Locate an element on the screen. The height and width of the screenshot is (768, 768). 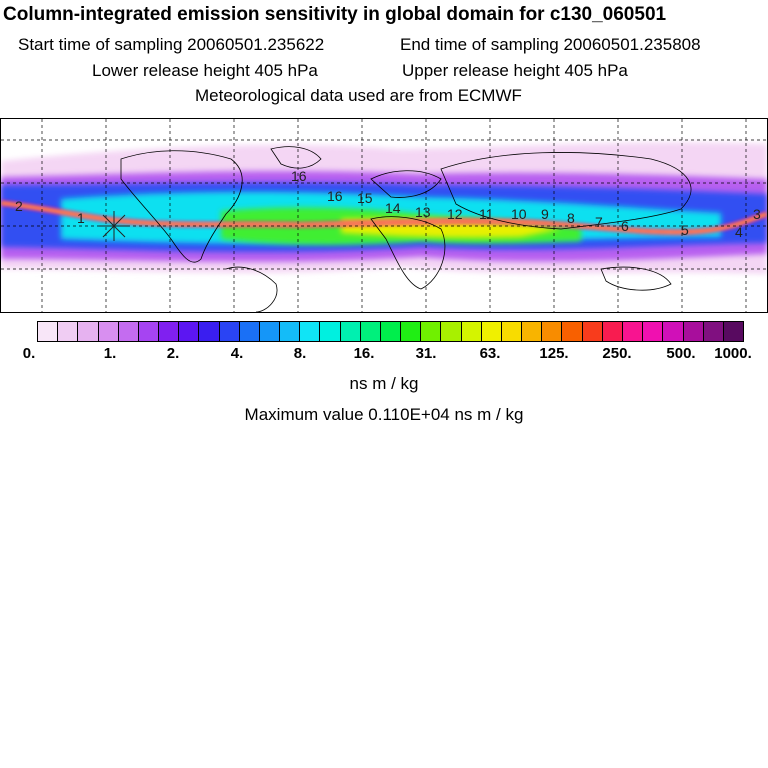
colorbar-tick-label: 125. is located at coordinates (554, 353).